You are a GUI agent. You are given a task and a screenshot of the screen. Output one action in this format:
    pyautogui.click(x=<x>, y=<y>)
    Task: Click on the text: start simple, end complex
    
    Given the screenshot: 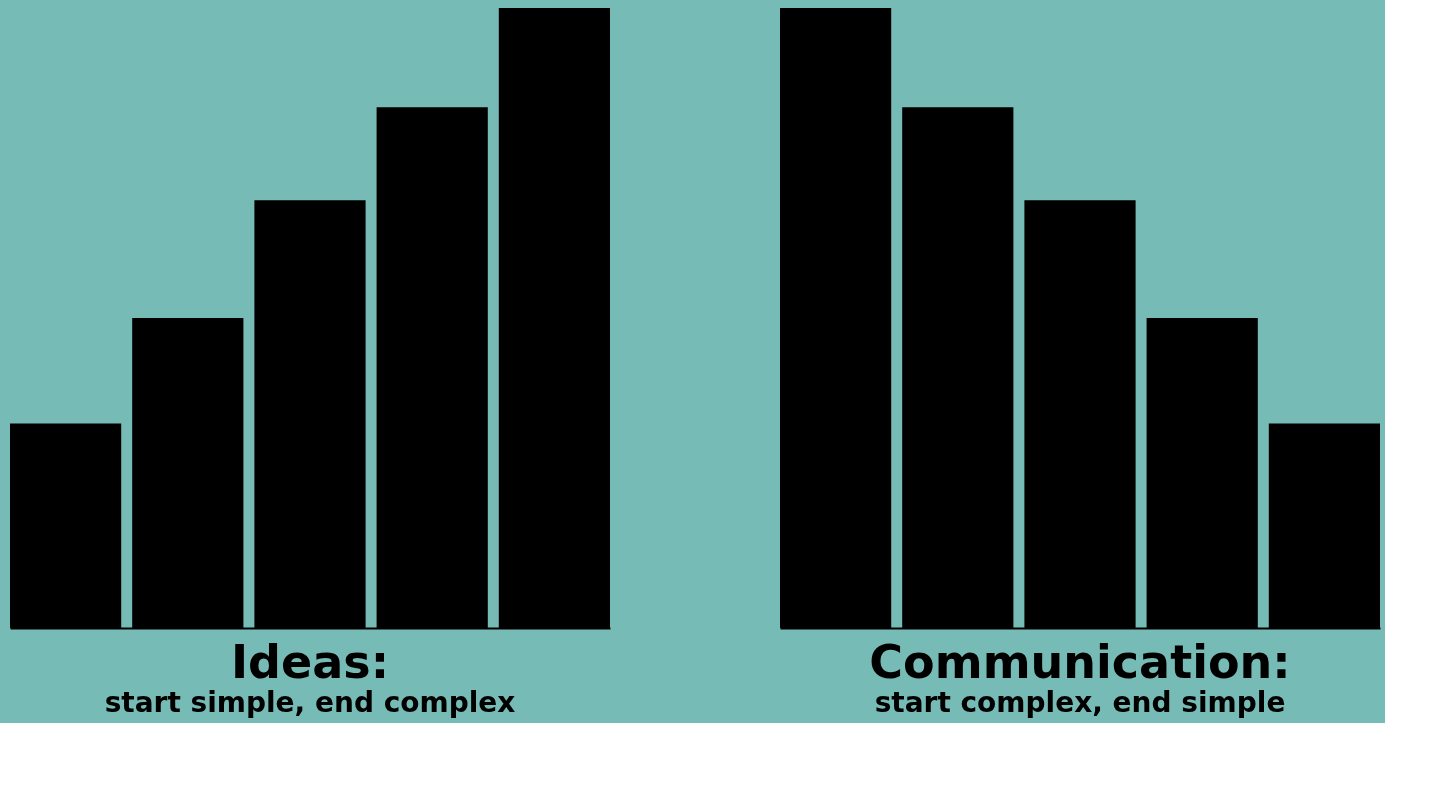 What is the action you would take?
    pyautogui.click(x=310, y=702)
    